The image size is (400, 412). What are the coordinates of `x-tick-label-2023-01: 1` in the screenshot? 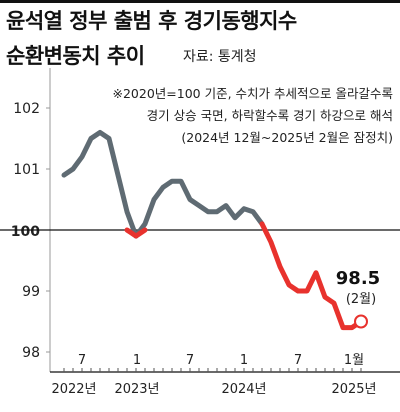 It's located at (137, 360).